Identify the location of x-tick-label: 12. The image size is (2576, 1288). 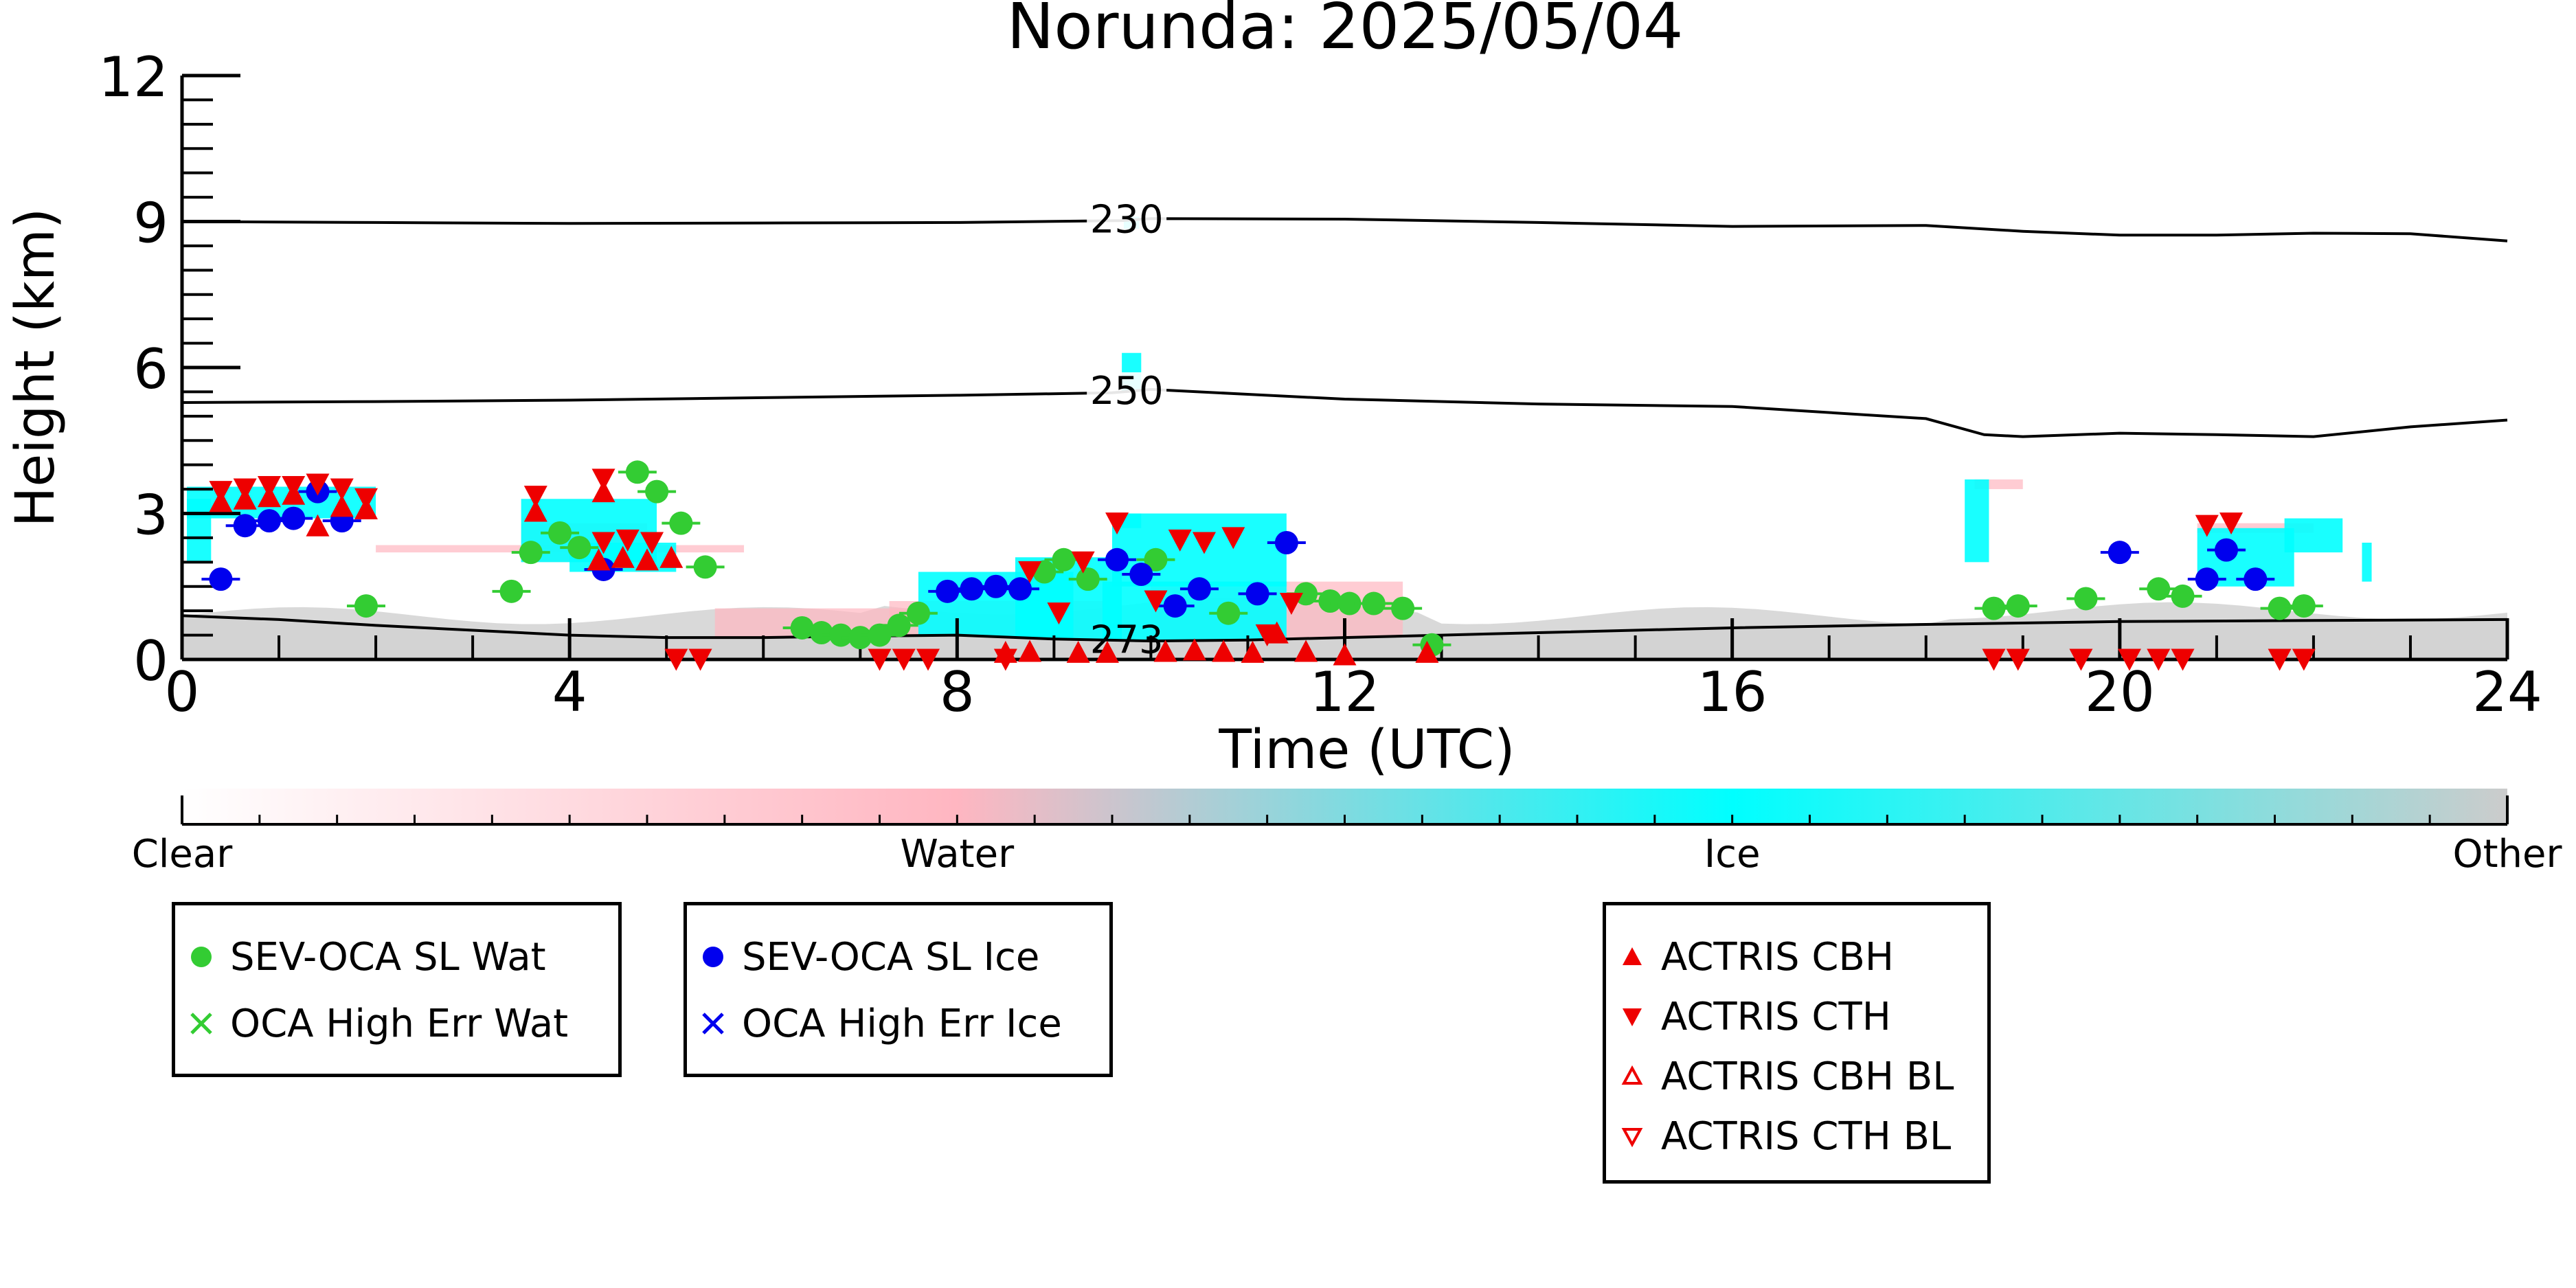
(1345, 692).